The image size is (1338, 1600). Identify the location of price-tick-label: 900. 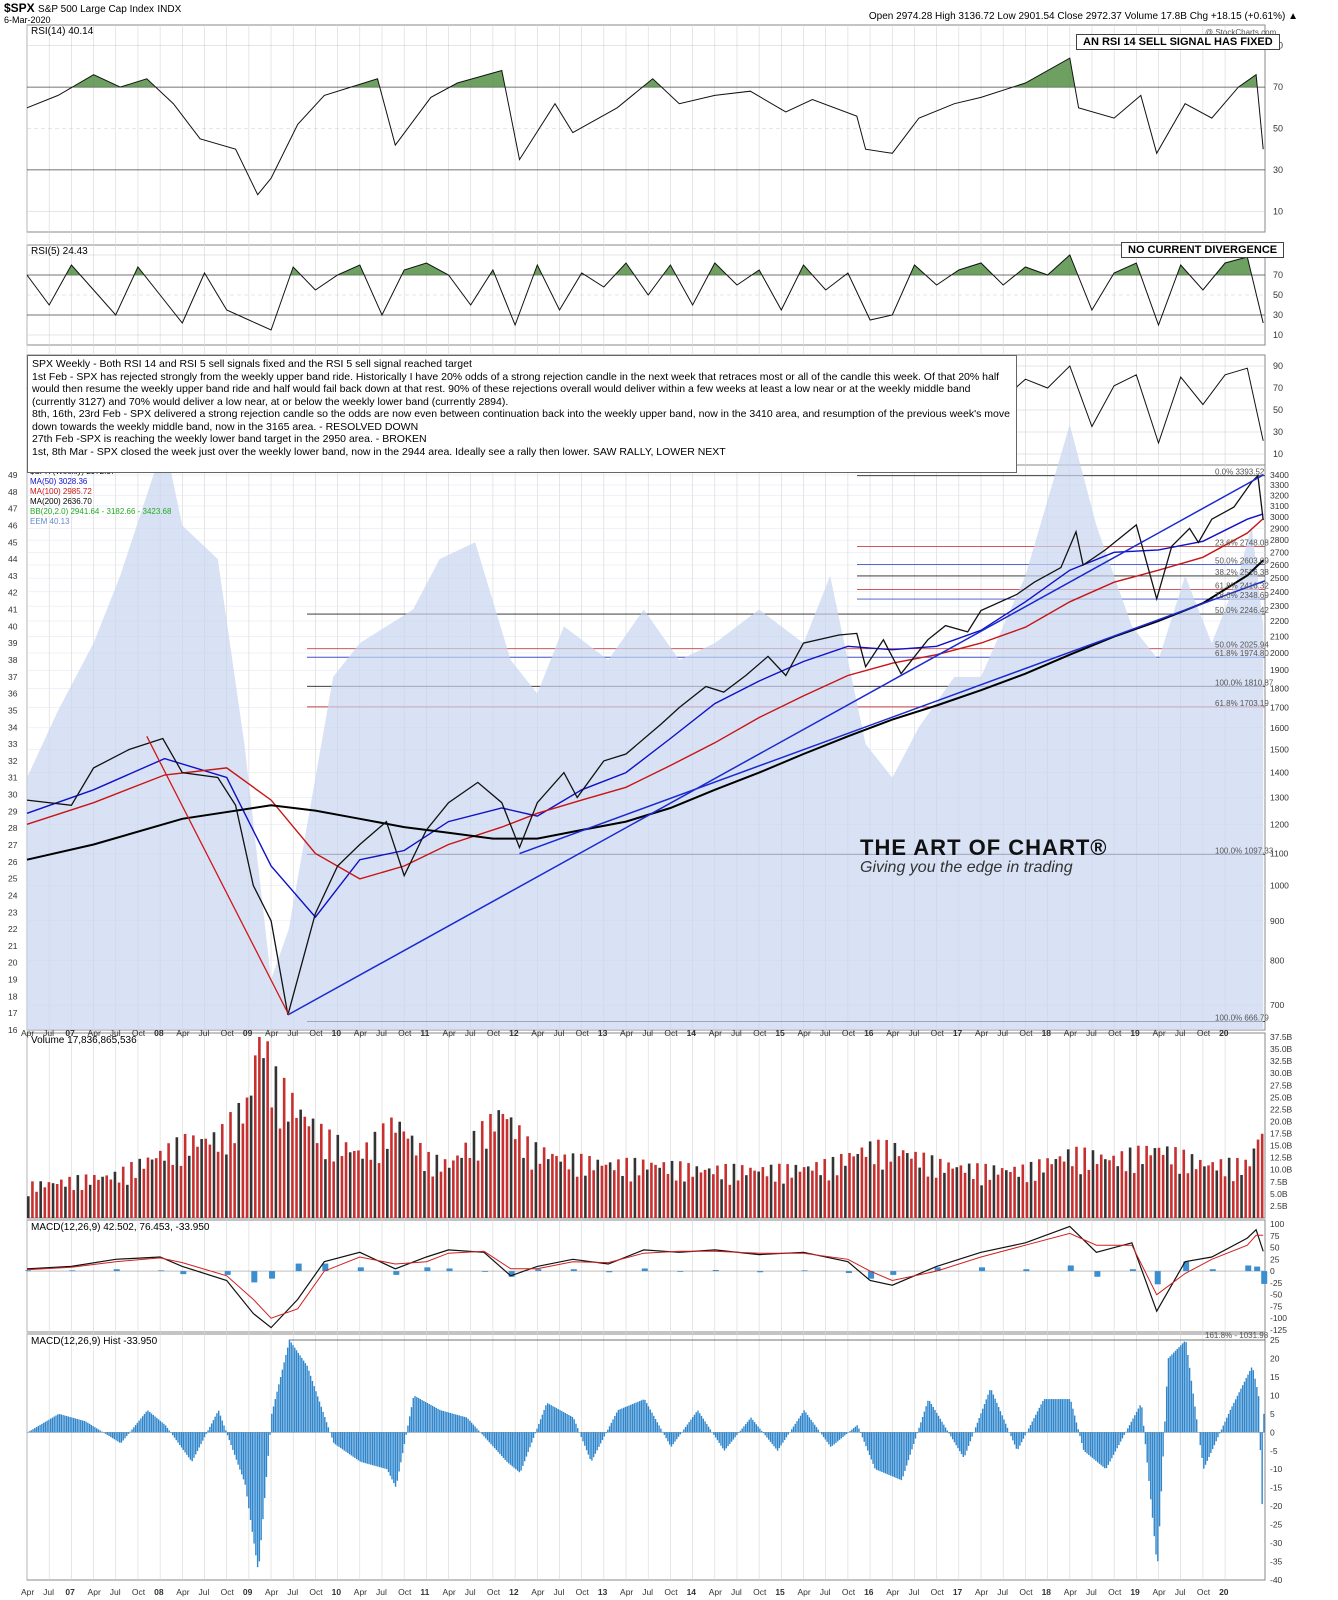
(1277, 921).